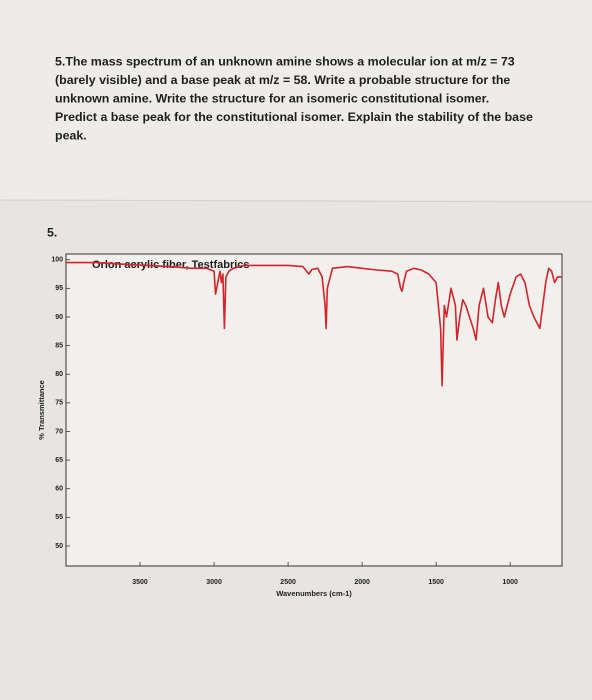 The image size is (592, 700). I want to click on y-tick-label: 75, so click(59, 403).